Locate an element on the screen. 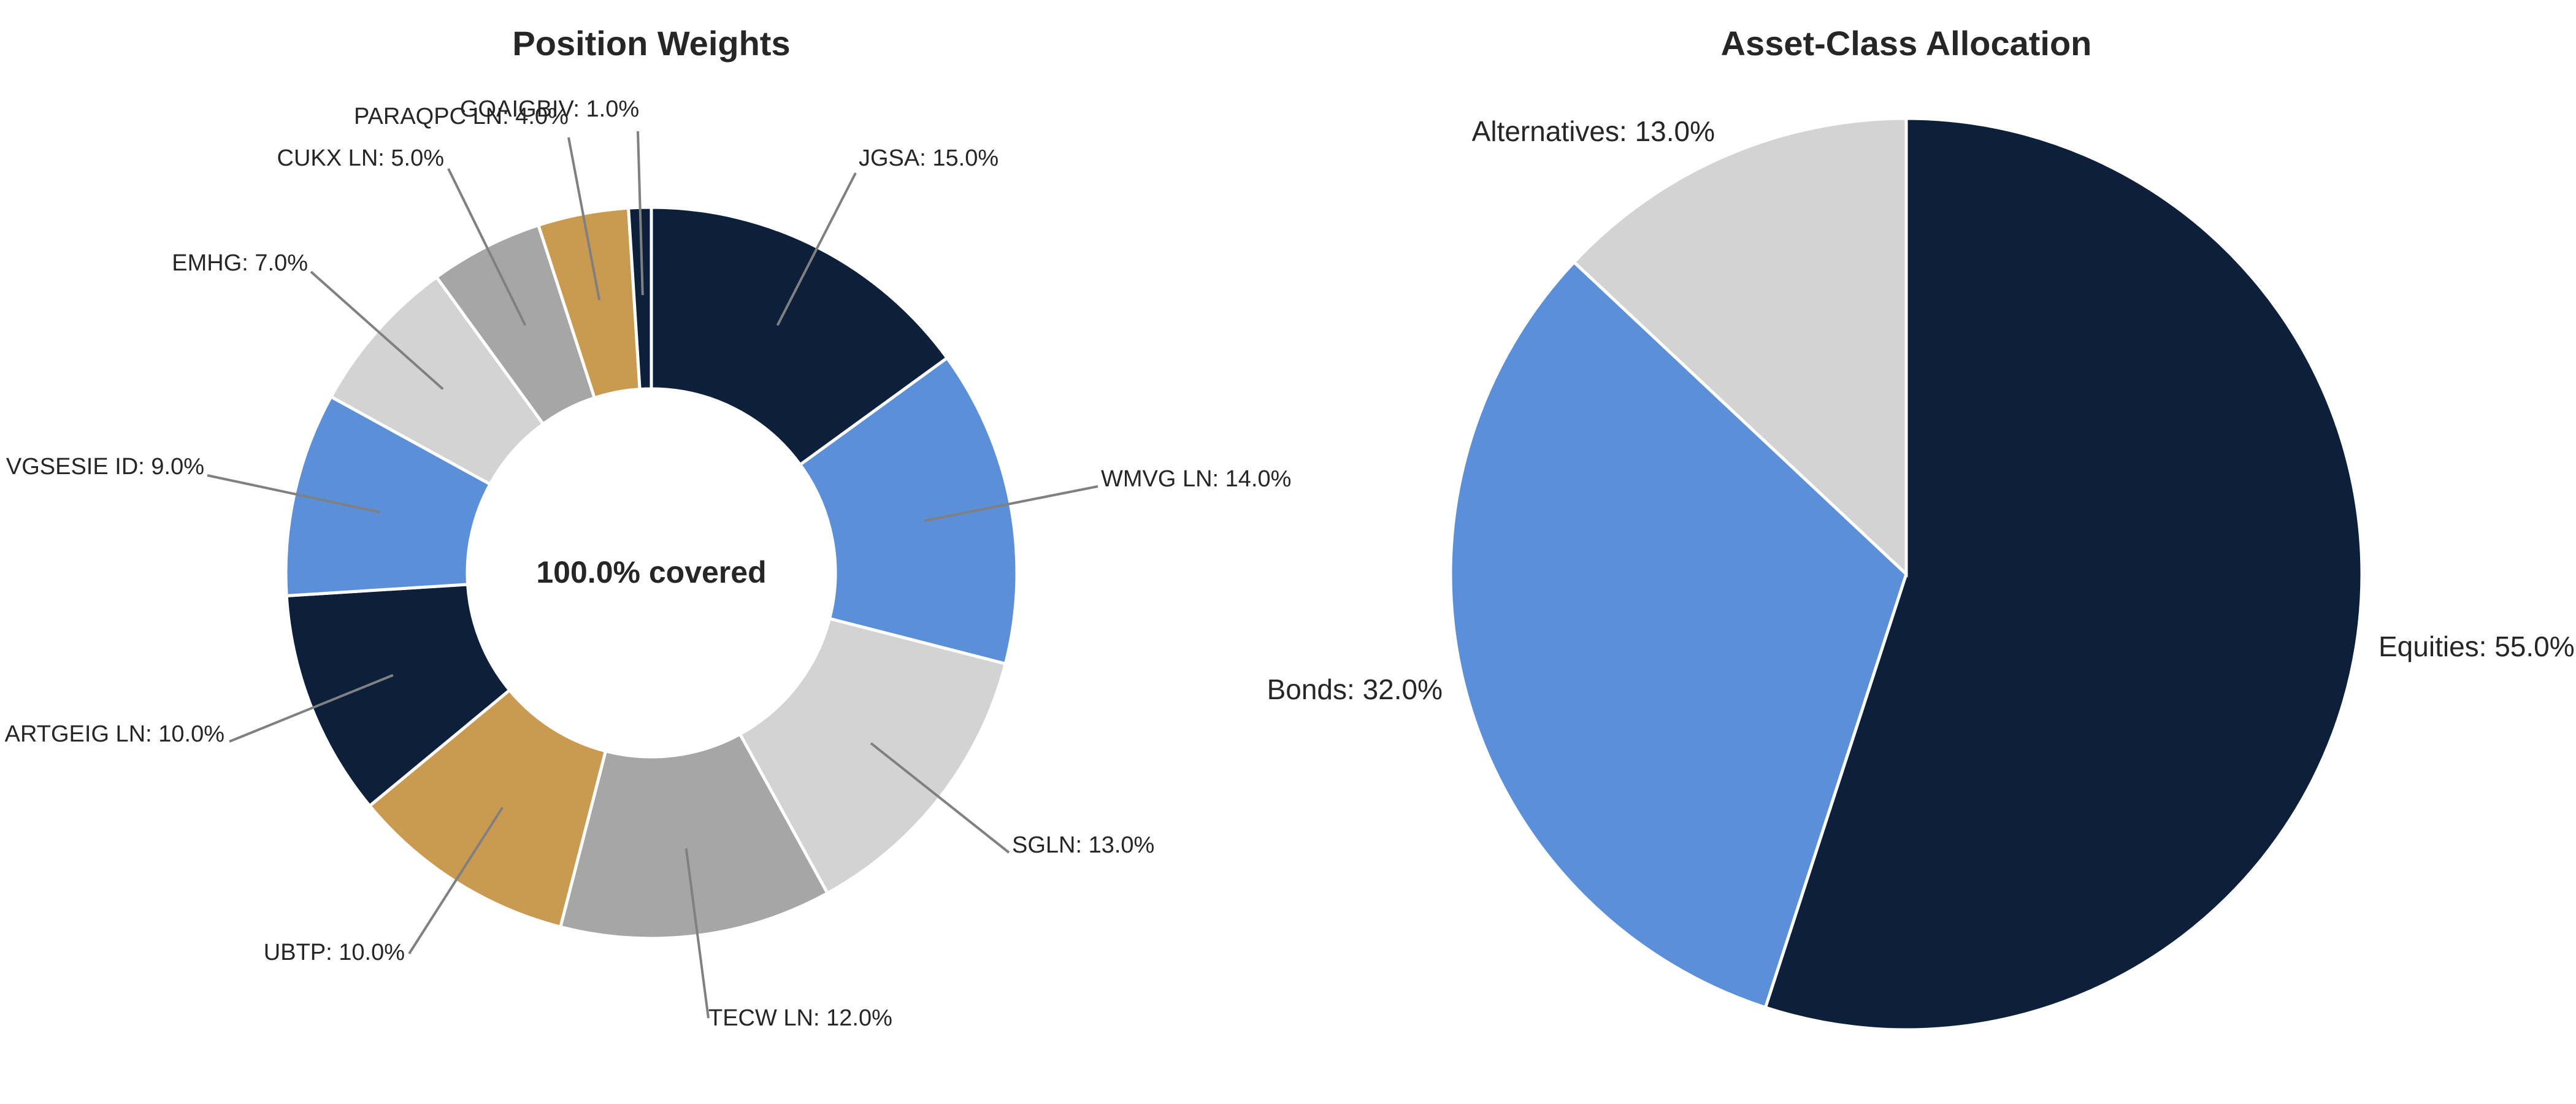 Image resolution: width=2576 pixels, height=1104 pixels. slice-label-tecw-ln: TECW LN: 12.0% is located at coordinates (800, 1018).